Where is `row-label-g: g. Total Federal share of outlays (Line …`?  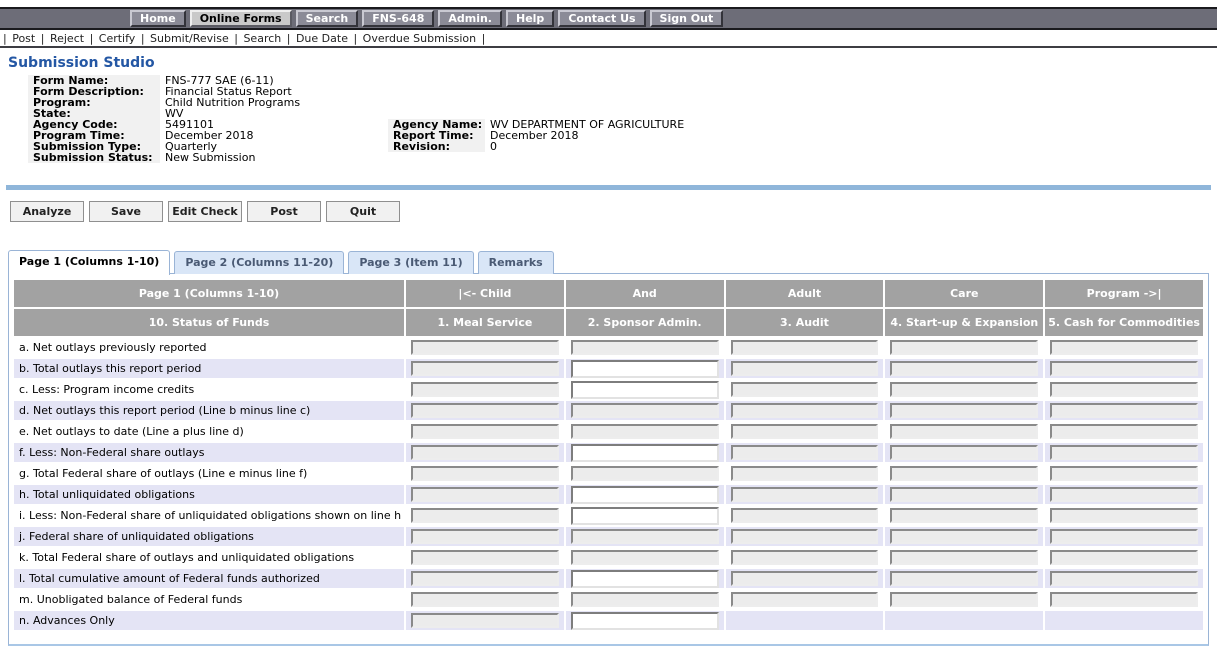
row-label-g: g. Total Federal share of outlays (Line … is located at coordinates (163, 473).